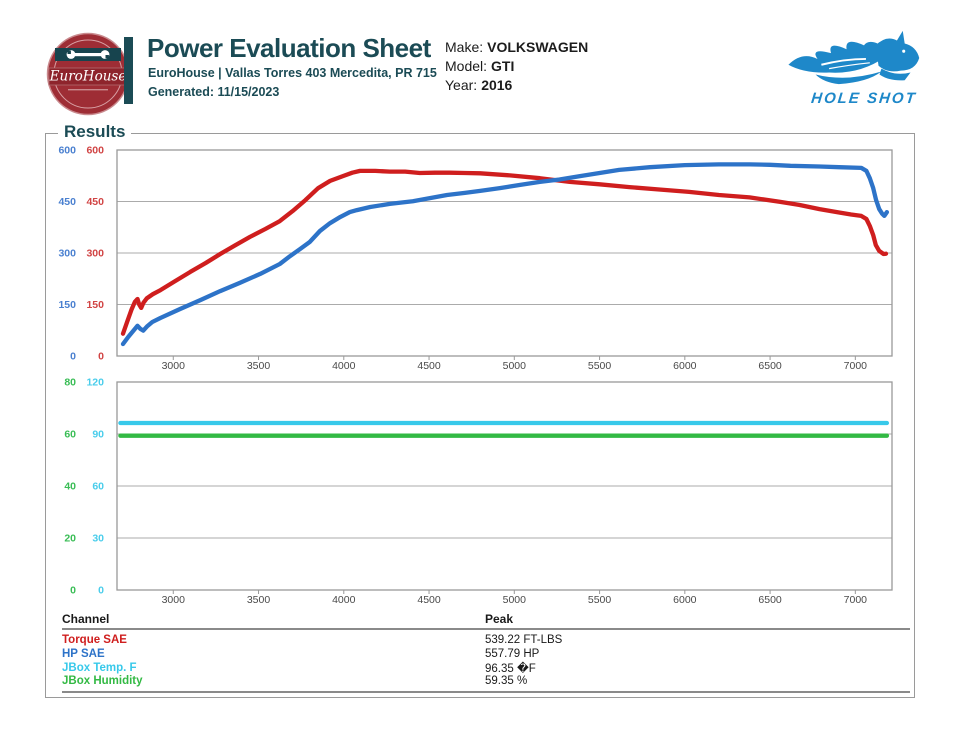  I want to click on channel-name: JBox Humidity, so click(102, 681).